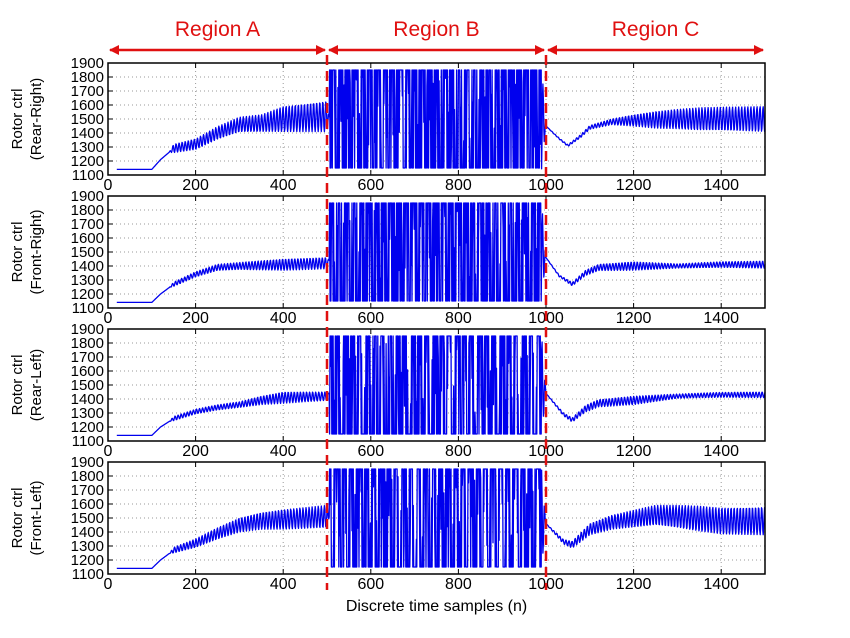 This screenshot has width=850, height=638. I want to click on y-axis-label: (Front-Left), so click(36, 517).